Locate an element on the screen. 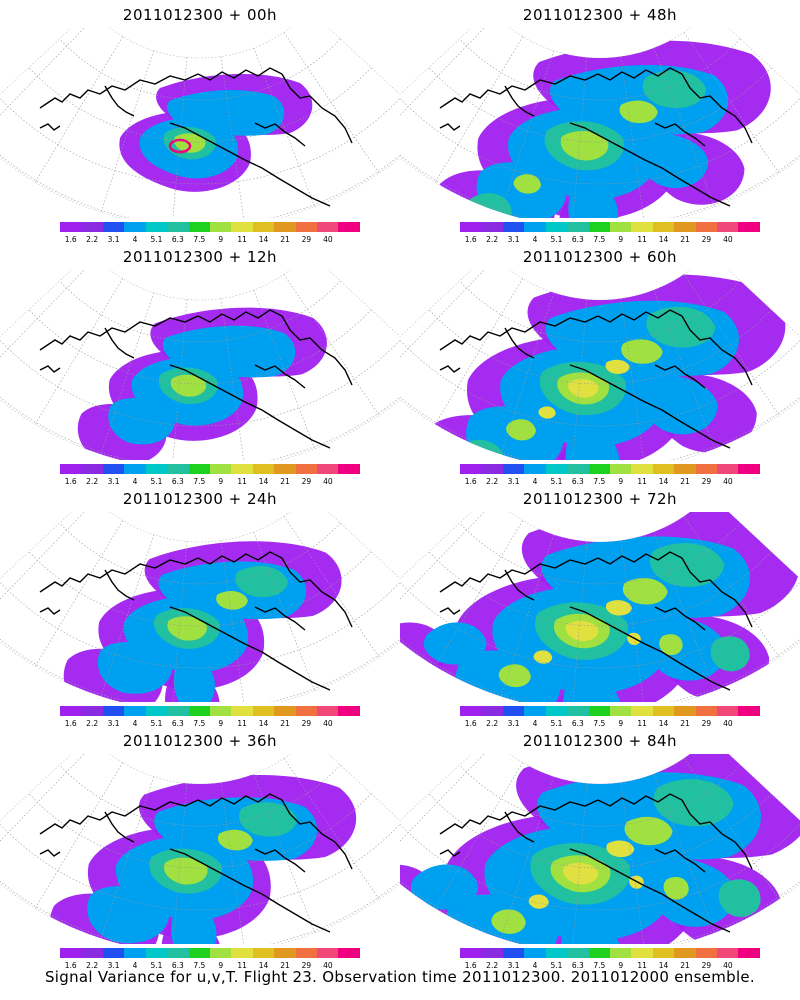  colorbar-tick-label: 21 is located at coordinates (285, 481).